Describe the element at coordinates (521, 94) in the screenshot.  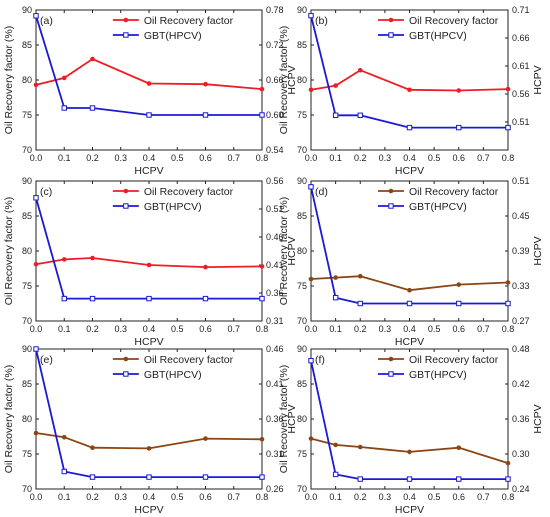
I see `y2-tick-label: 0.56` at that location.